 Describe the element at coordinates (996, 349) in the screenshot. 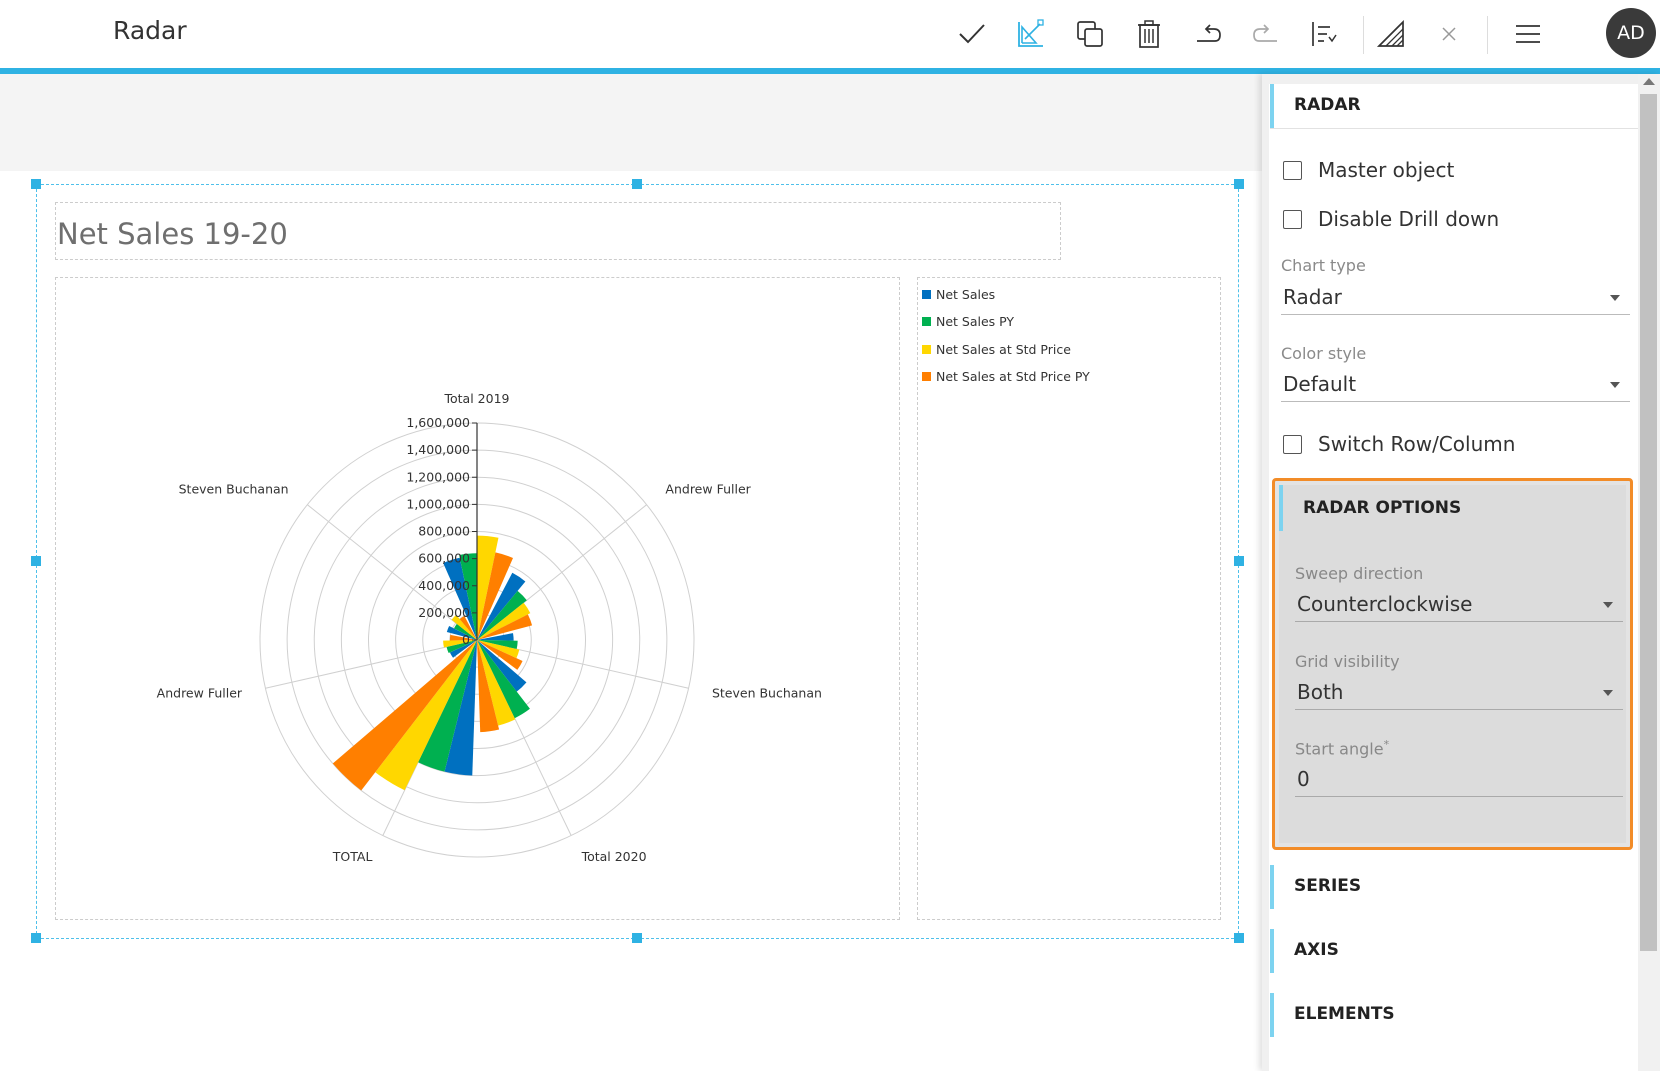

I see `legend-item: Net Sales at Std Price` at that location.